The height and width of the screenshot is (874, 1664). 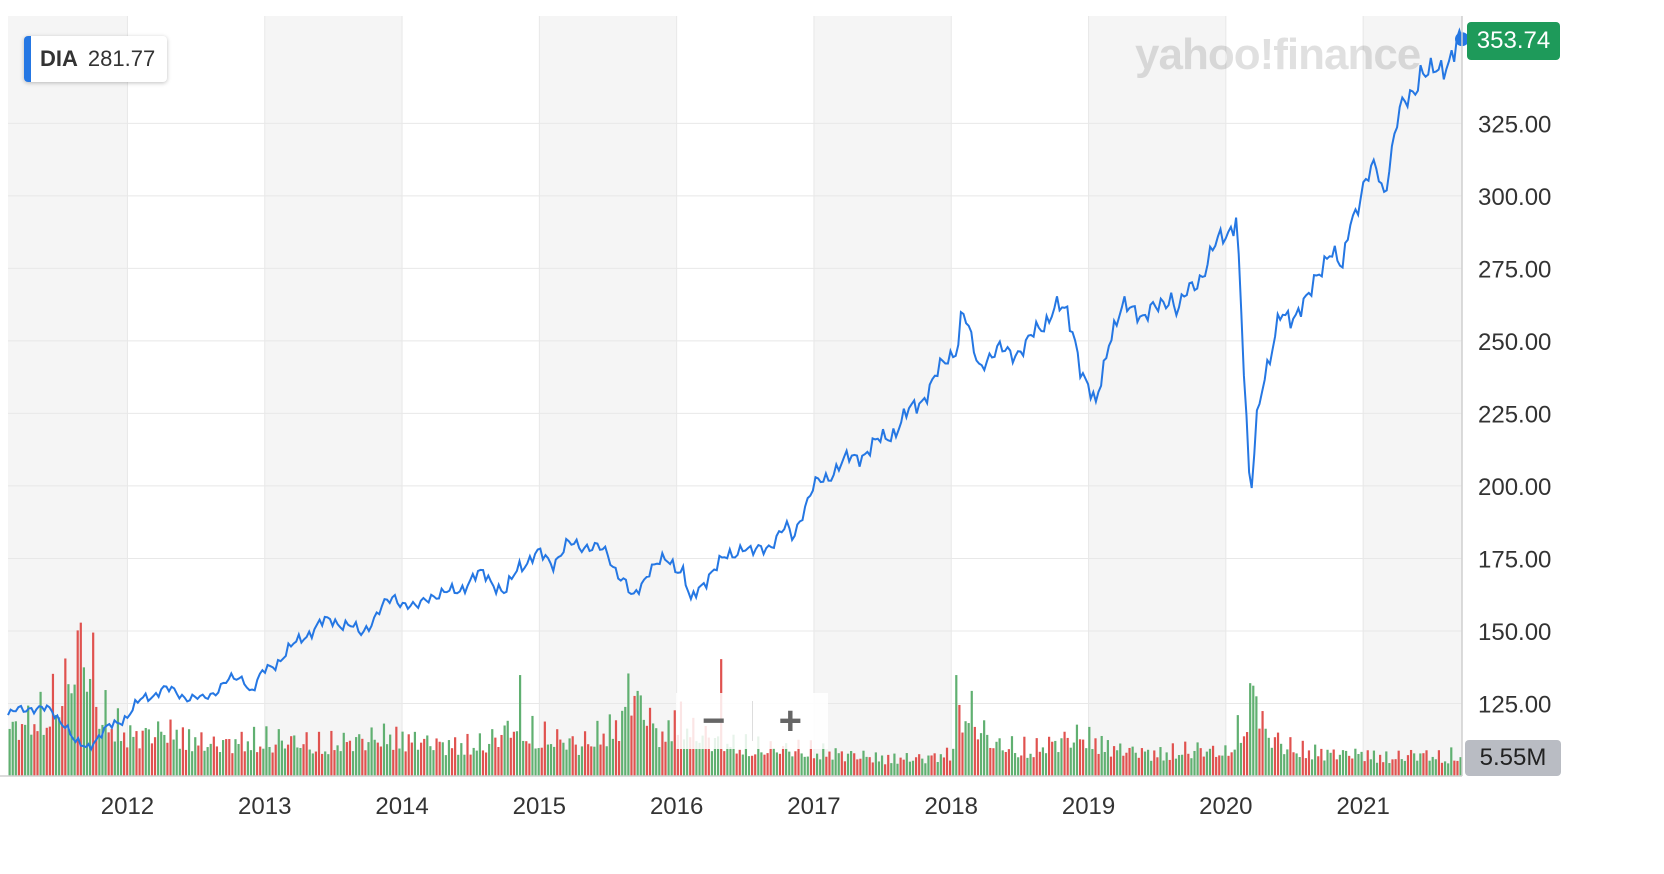 I want to click on zoom-controls: − +, so click(x=752, y=721).